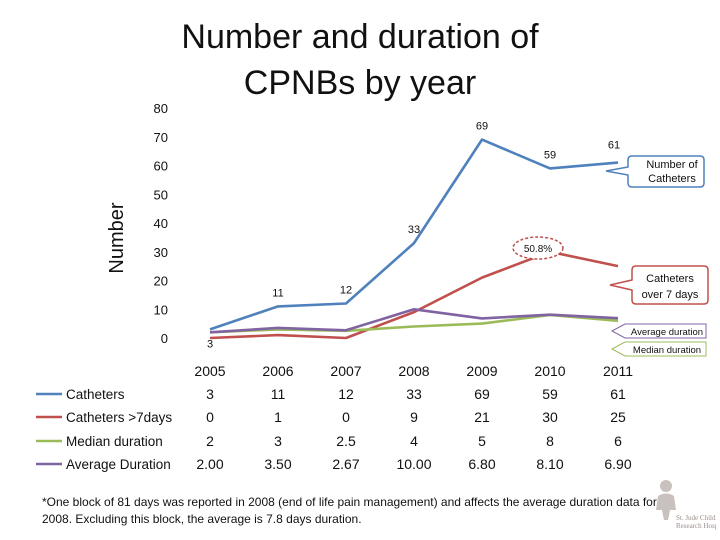 The width and height of the screenshot is (720, 540). I want to click on callout-percent: 50.8%, so click(538, 249).